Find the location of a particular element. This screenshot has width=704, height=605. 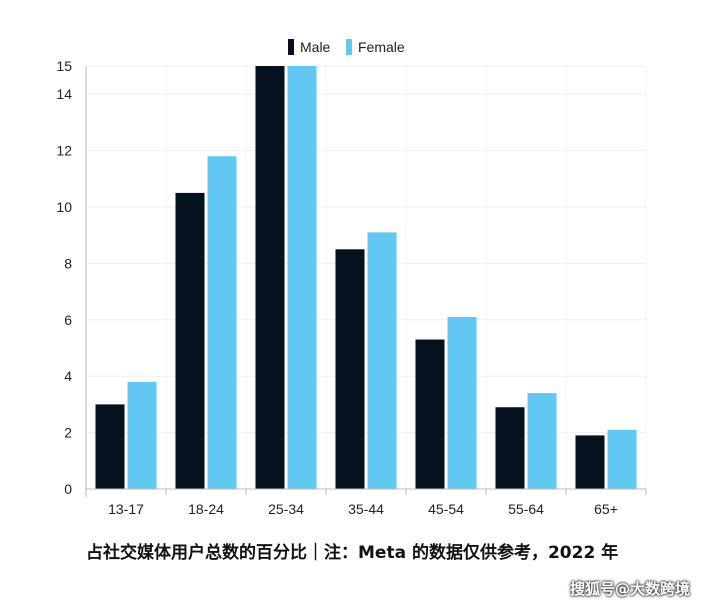

legend-swatch-male is located at coordinates (291, 47).